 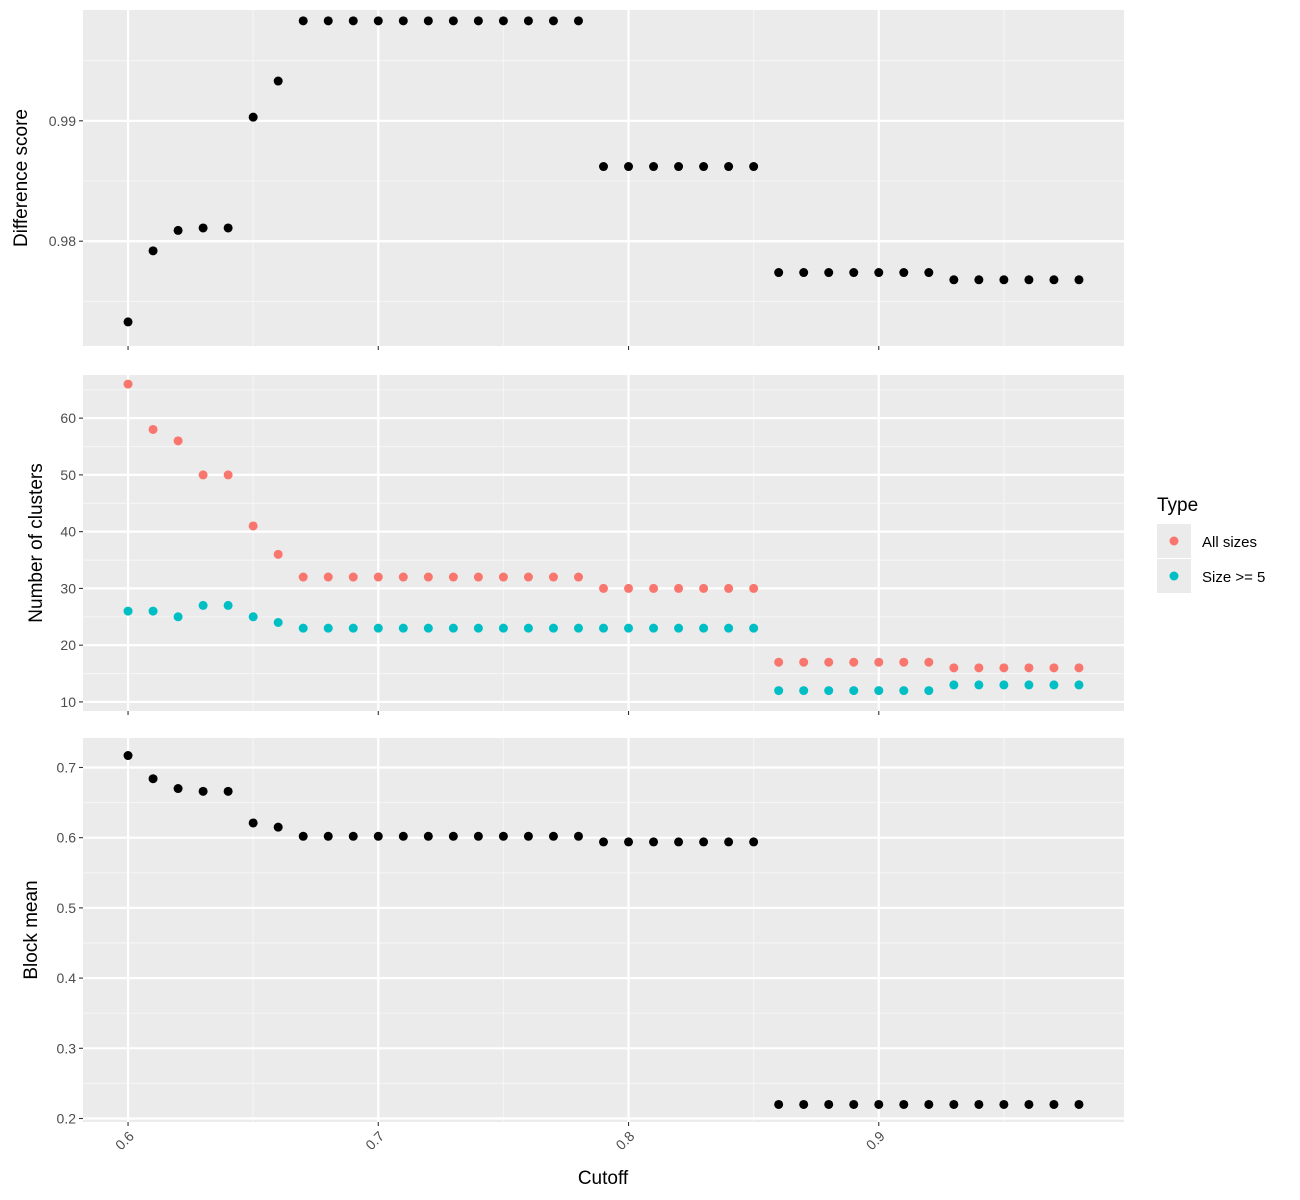 I want to click on legend-title: Type, so click(x=1177, y=505).